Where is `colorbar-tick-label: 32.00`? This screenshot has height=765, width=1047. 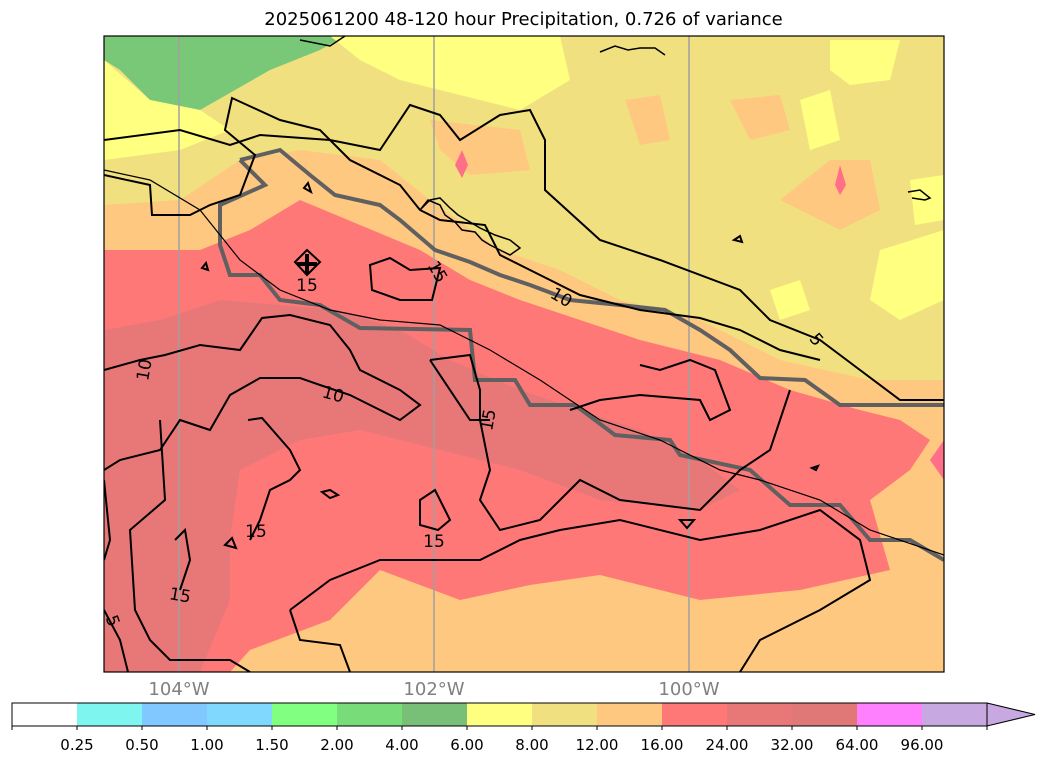 colorbar-tick-label: 32.00 is located at coordinates (792, 745).